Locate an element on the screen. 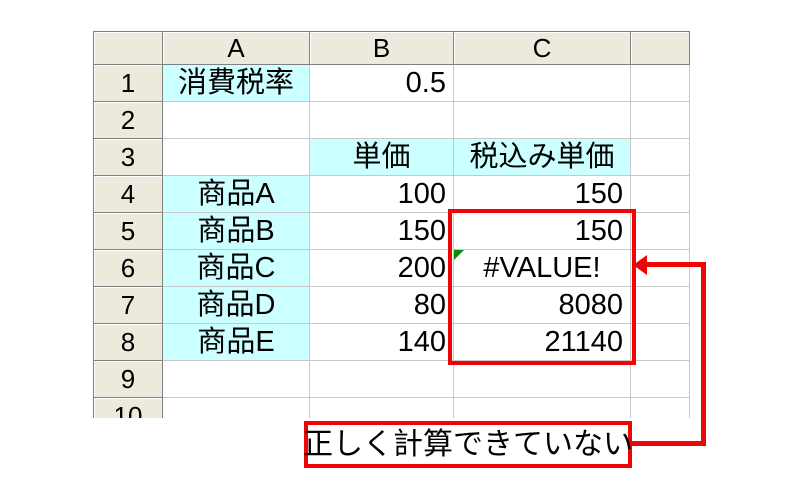 The image size is (800, 490). row-header-6: 6 is located at coordinates (128, 268).